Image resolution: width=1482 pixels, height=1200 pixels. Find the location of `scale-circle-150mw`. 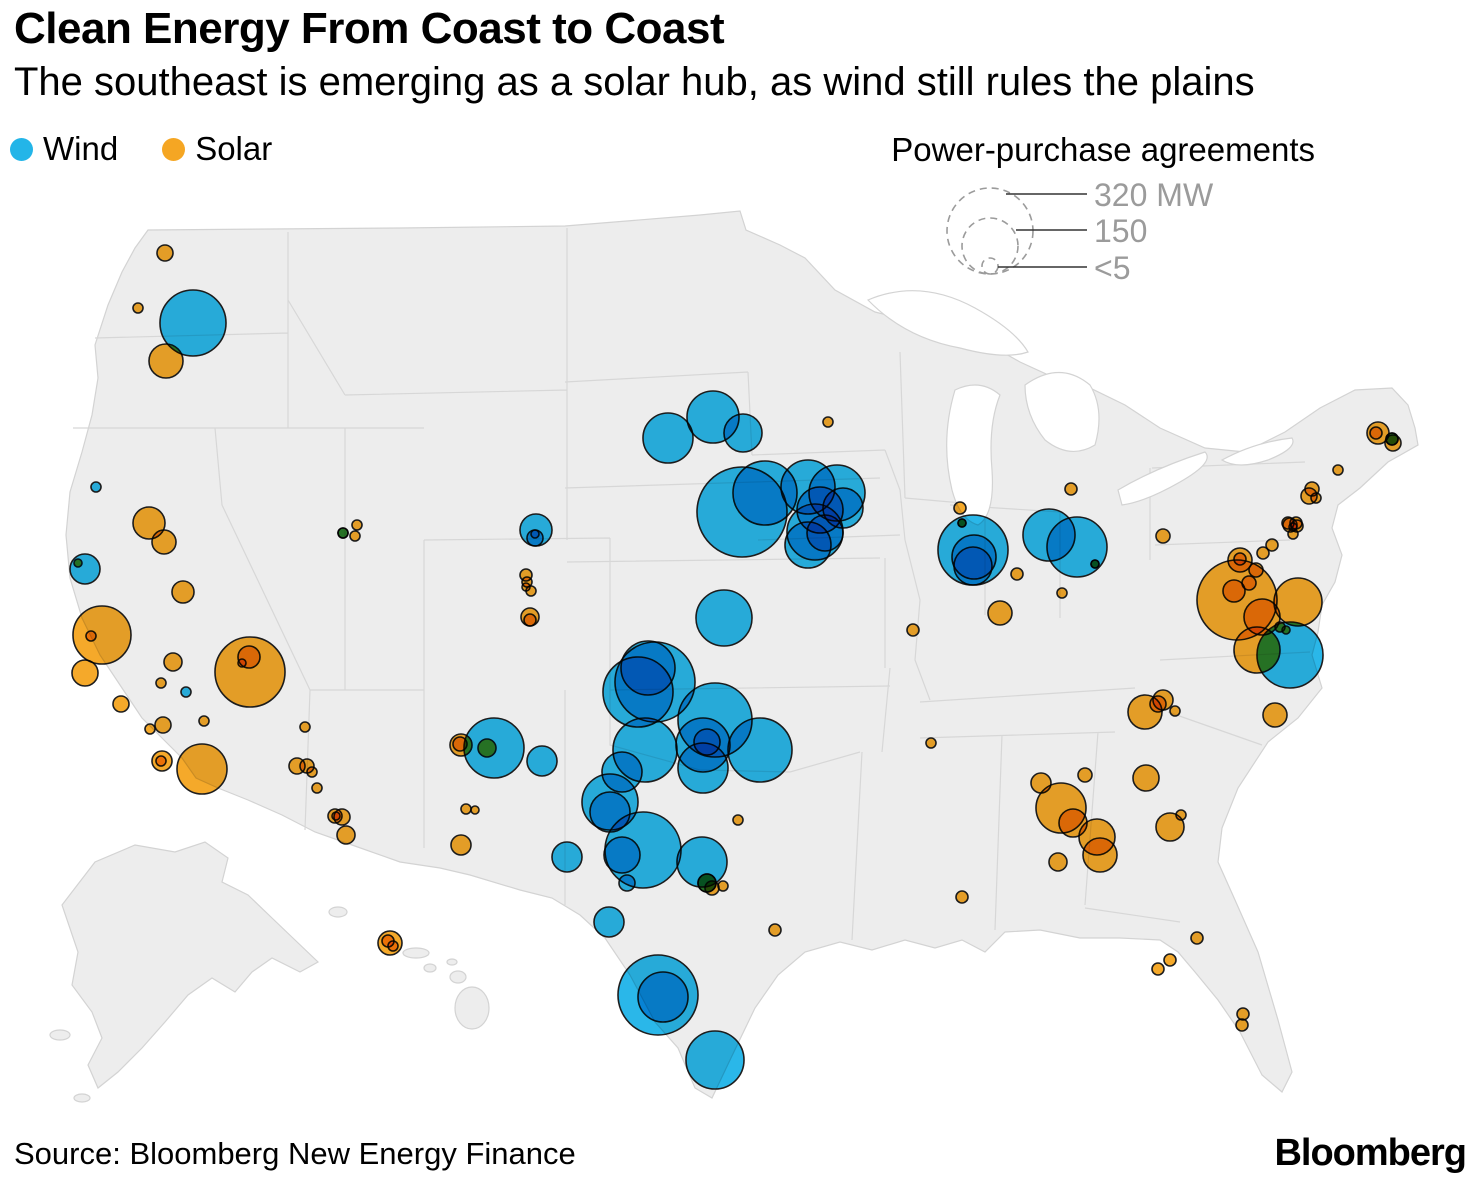

scale-circle-150mw is located at coordinates (990, 246).